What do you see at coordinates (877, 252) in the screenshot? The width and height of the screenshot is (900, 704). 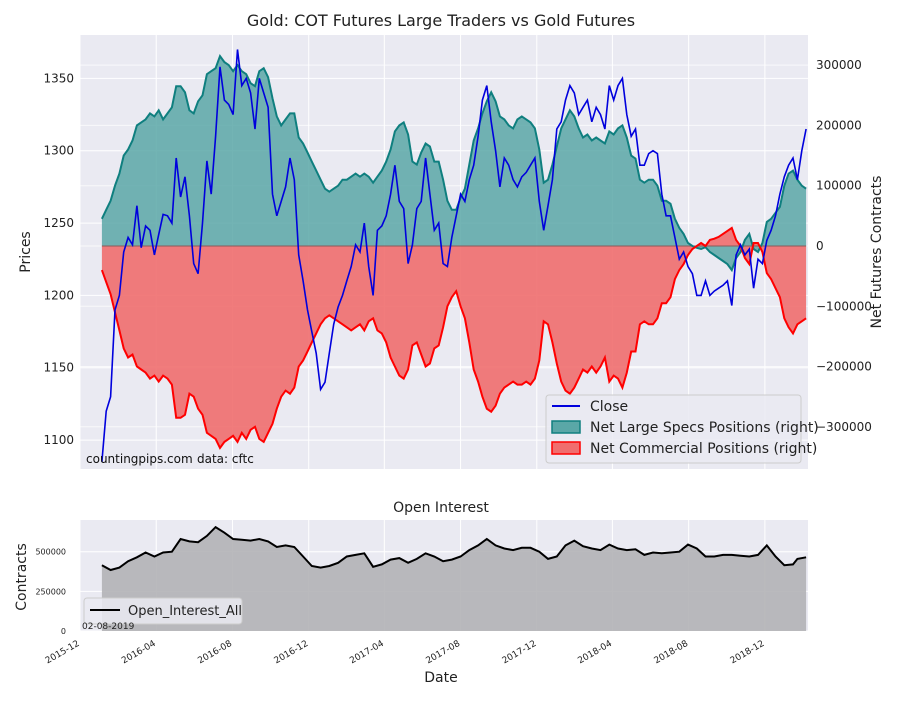 I see `right-y-axis-label: Net Futures Contracts` at bounding box center [877, 252].